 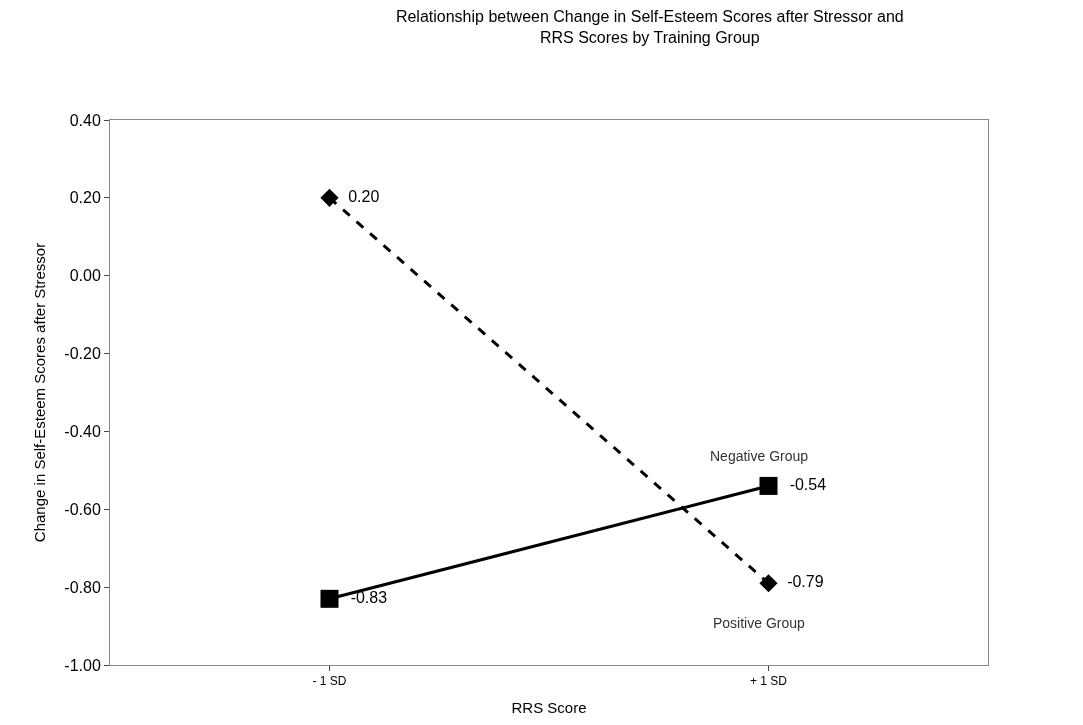 I want to click on chart-title: Relationship between Change in Self-Esteem Scores after Stressor and RRS Scores by Training Group, so click(x=649, y=26).